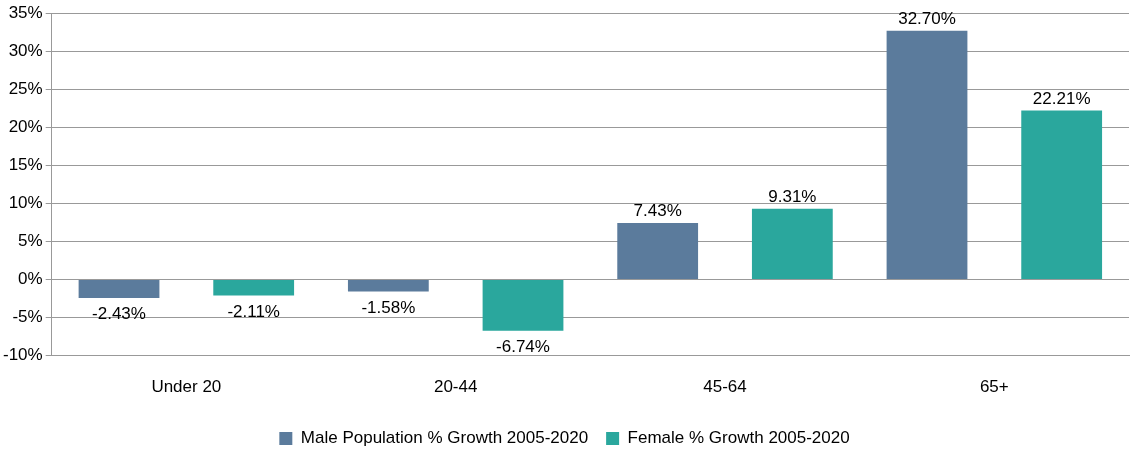  I want to click on legend-label: Male Population % Growth 2005-2020, so click(444, 438).